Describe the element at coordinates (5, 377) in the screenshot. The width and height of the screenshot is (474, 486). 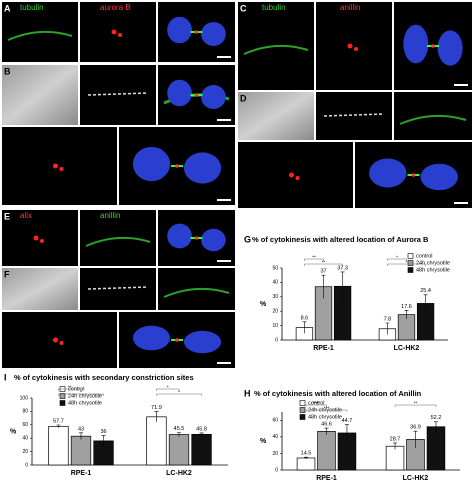
I see `panel-letter: I` at that location.